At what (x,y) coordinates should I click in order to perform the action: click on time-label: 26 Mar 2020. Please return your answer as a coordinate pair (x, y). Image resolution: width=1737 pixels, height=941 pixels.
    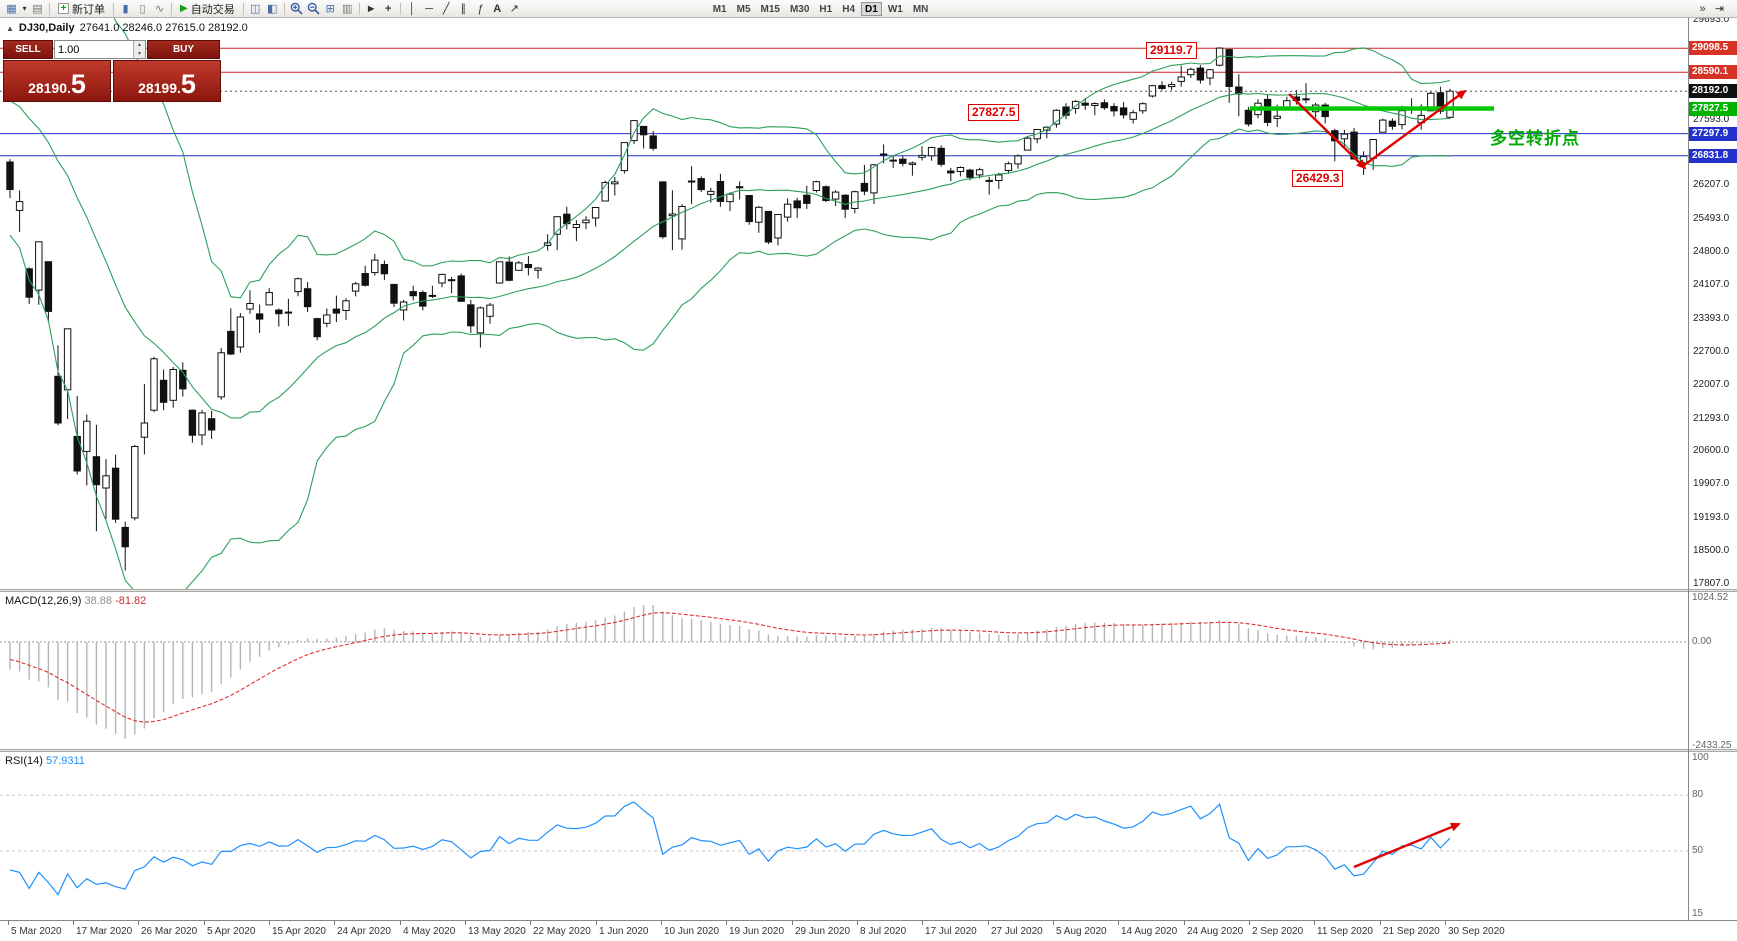
    Looking at the image, I should click on (169, 931).